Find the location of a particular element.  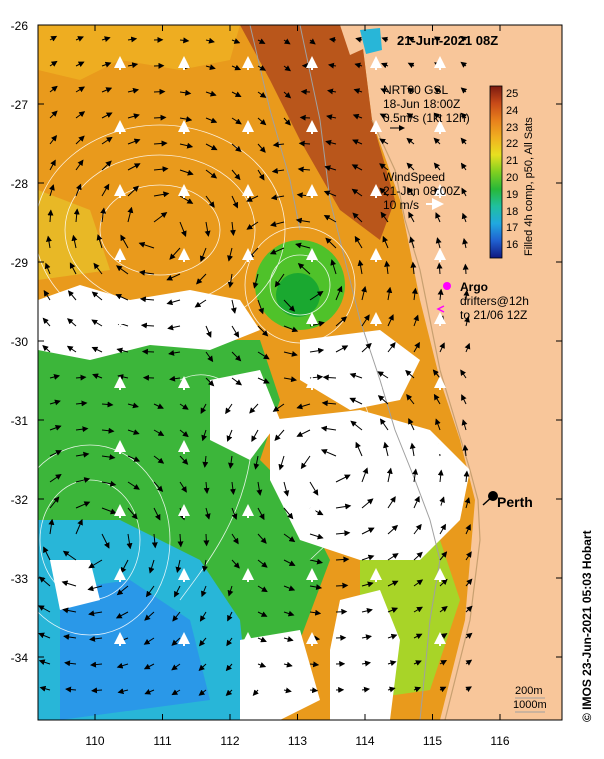

colorbar-tick-label: 20 is located at coordinates (512, 178).